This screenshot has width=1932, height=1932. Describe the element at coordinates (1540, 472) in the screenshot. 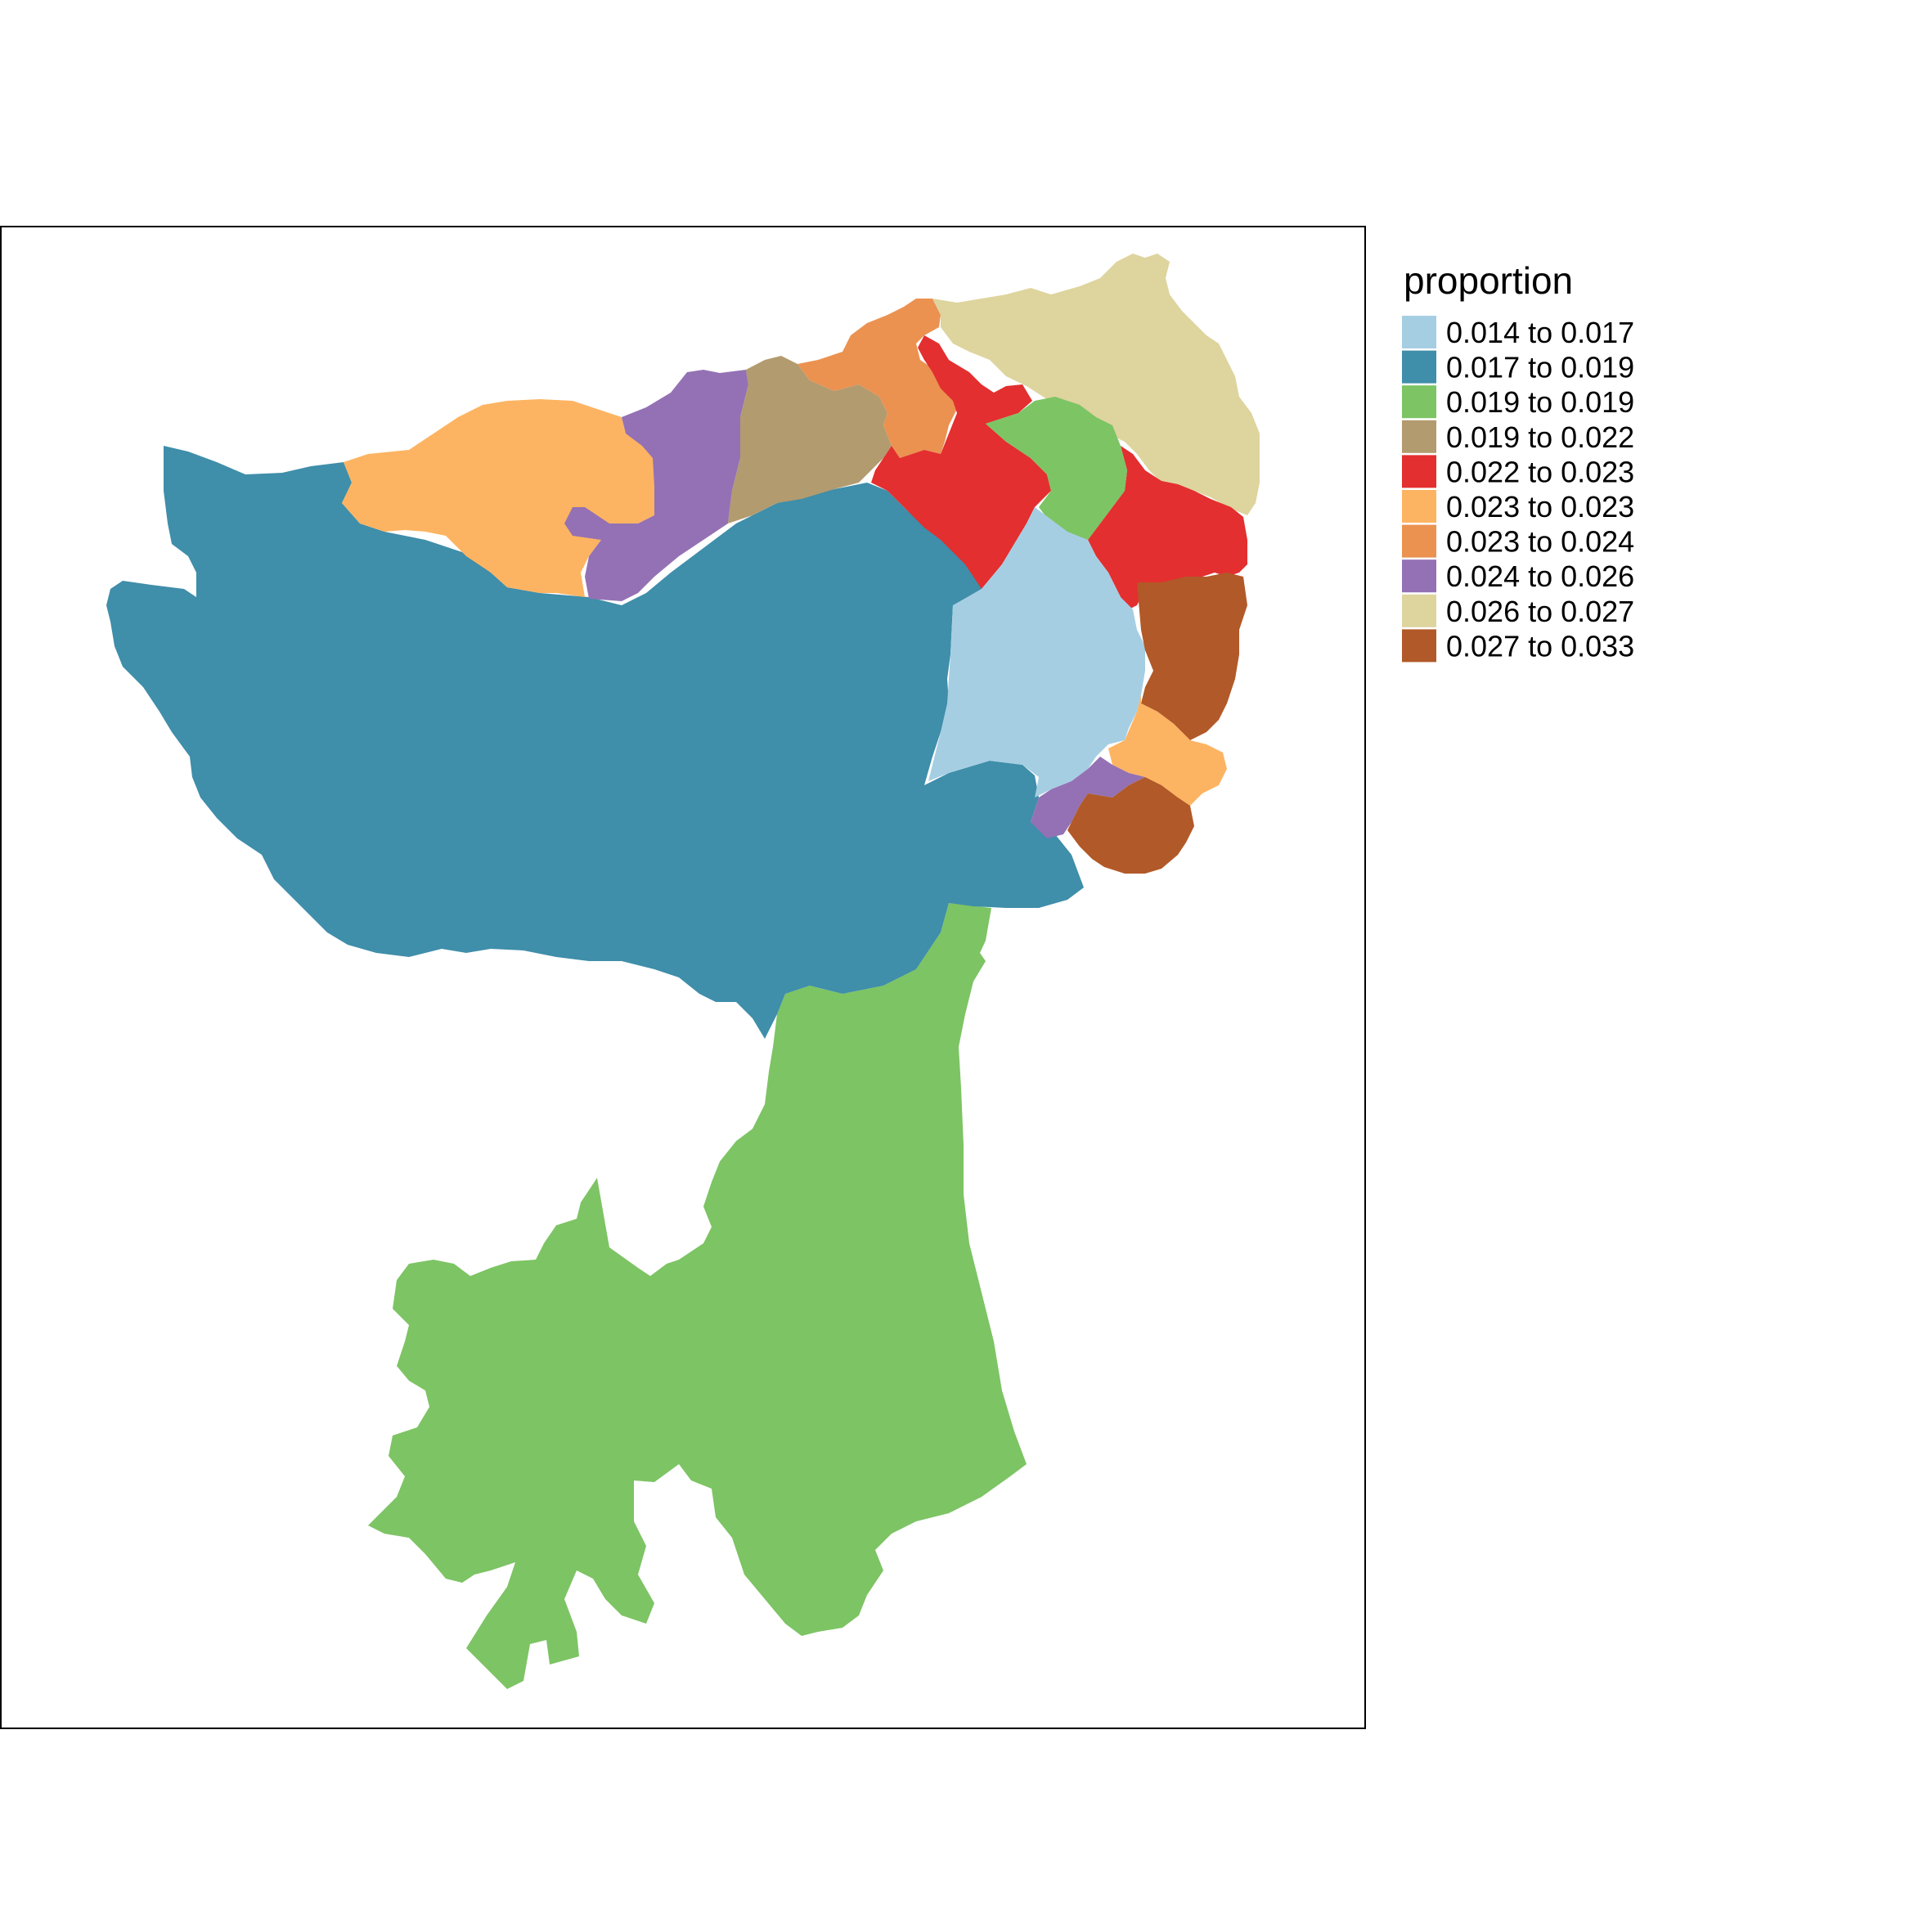

I see `legend-label: 0.022 to 0.023` at that location.